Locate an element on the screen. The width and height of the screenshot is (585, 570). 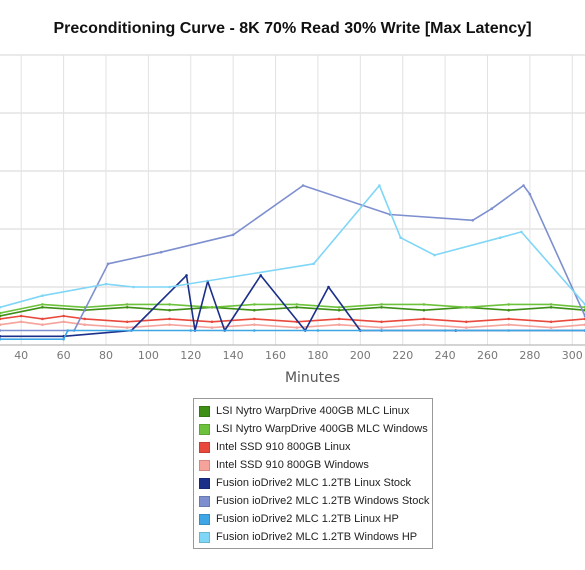
x-tick-label: 60 is located at coordinates (64, 355).